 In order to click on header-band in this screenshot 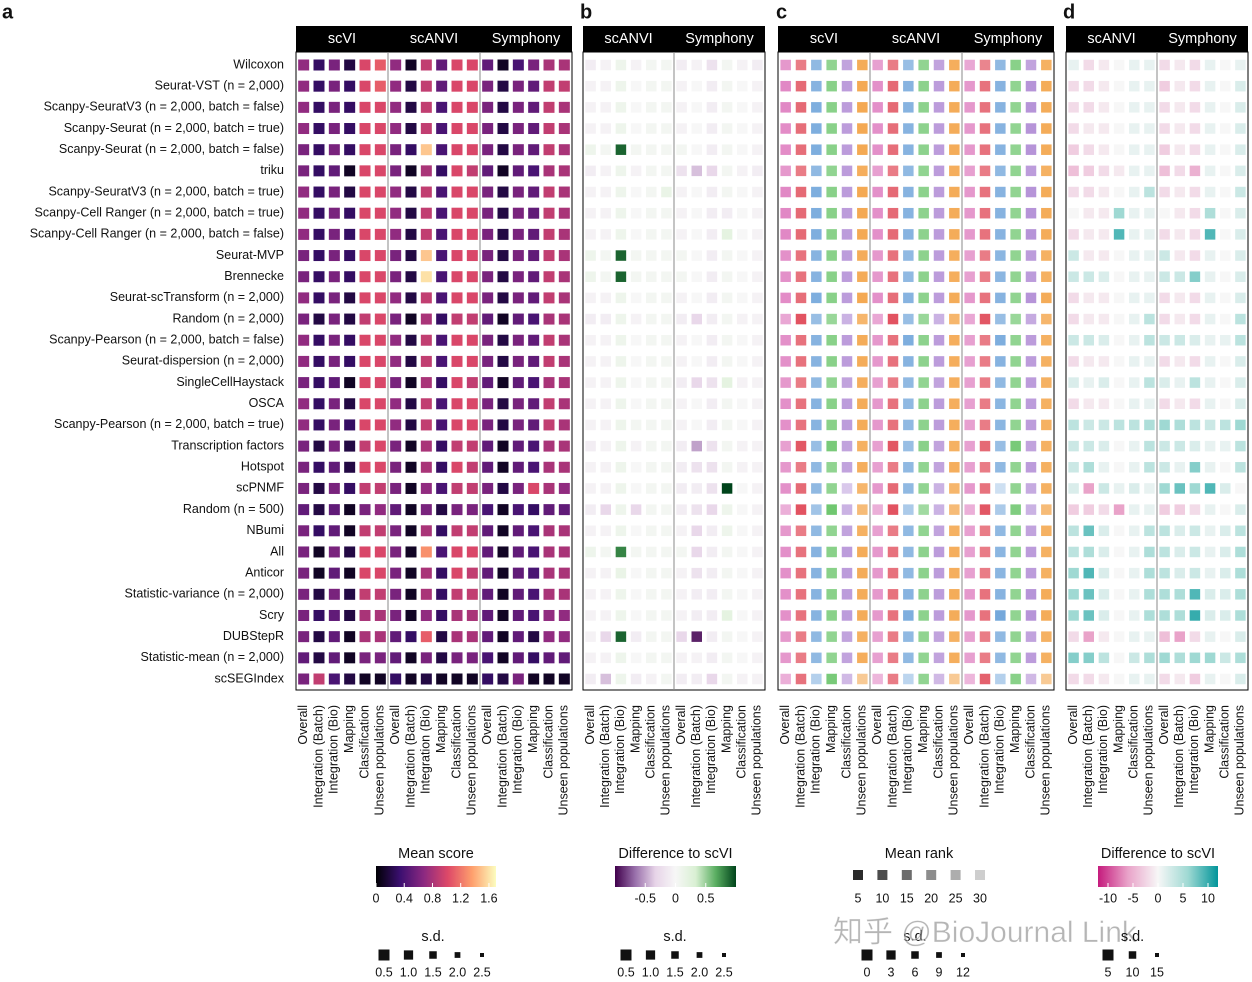, I will do `click(1157, 39)`.